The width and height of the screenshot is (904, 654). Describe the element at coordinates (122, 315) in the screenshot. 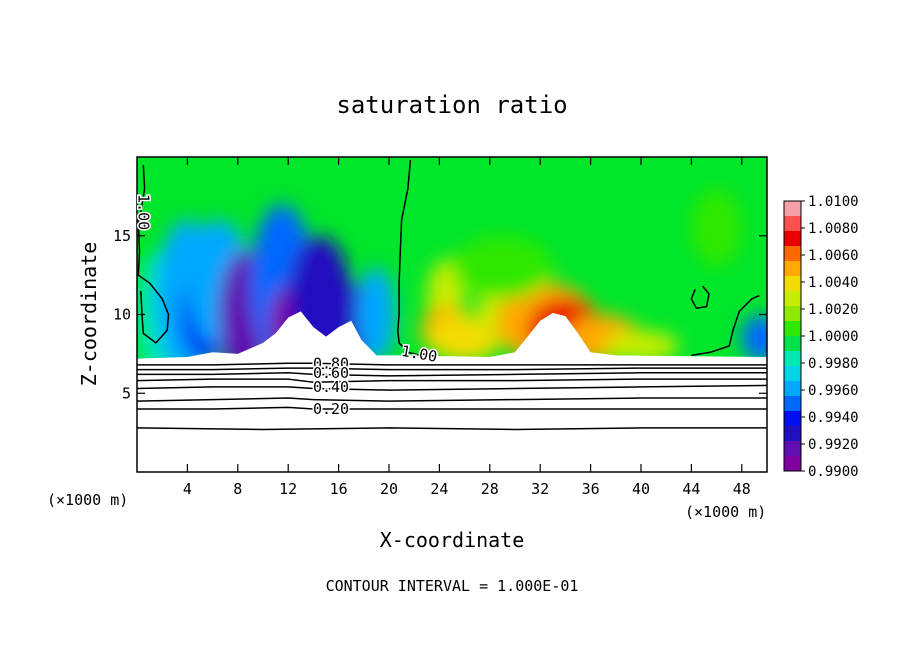

I see `y-tick-label-10: 10` at that location.